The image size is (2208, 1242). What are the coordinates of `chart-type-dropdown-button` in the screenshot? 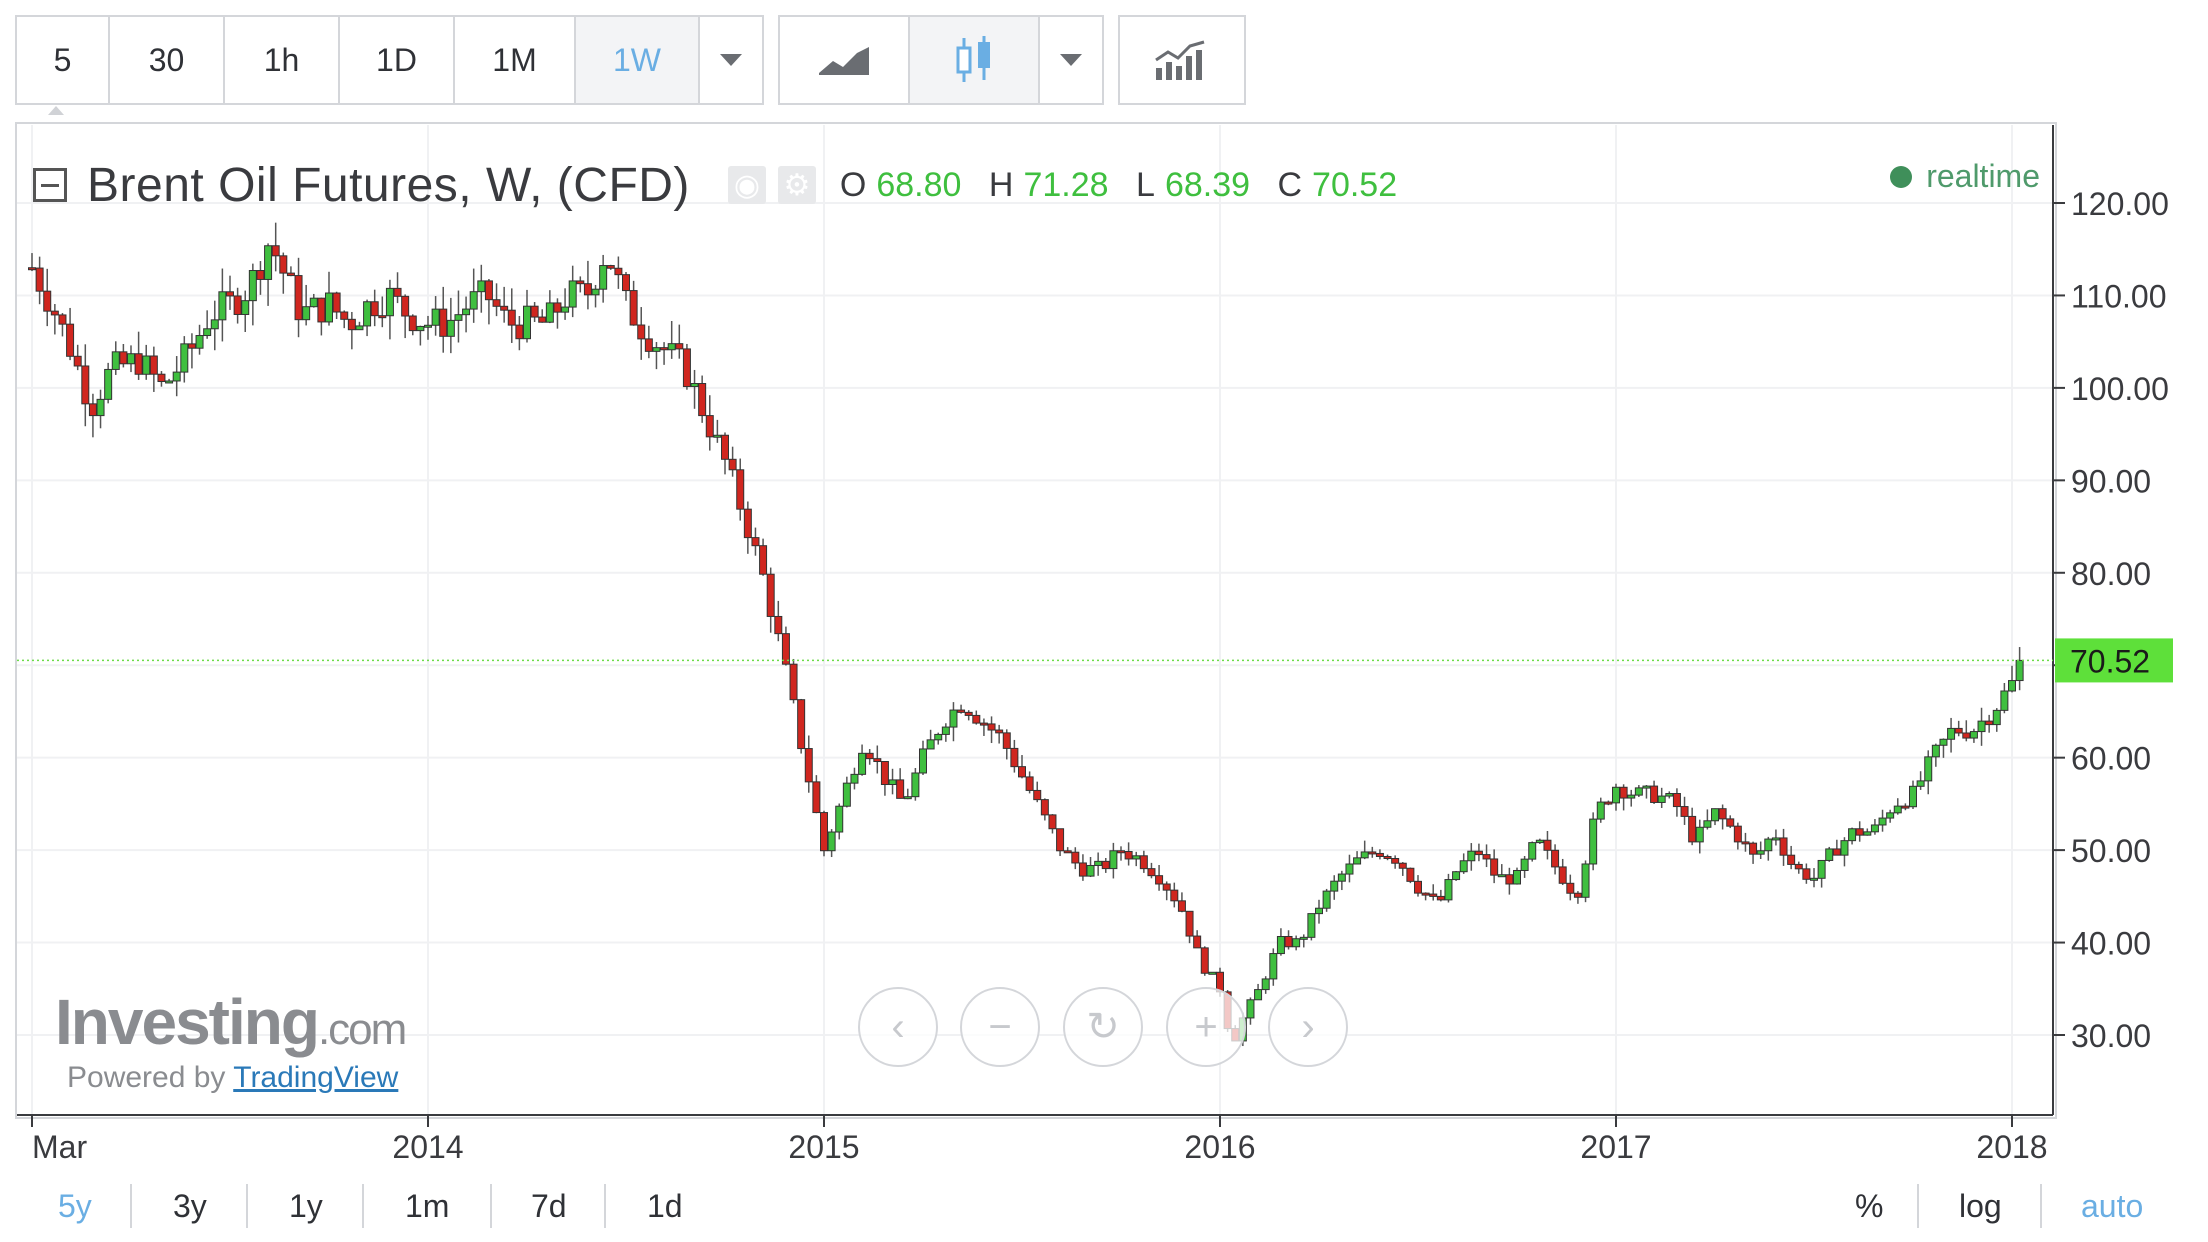 It's located at (1071, 60).